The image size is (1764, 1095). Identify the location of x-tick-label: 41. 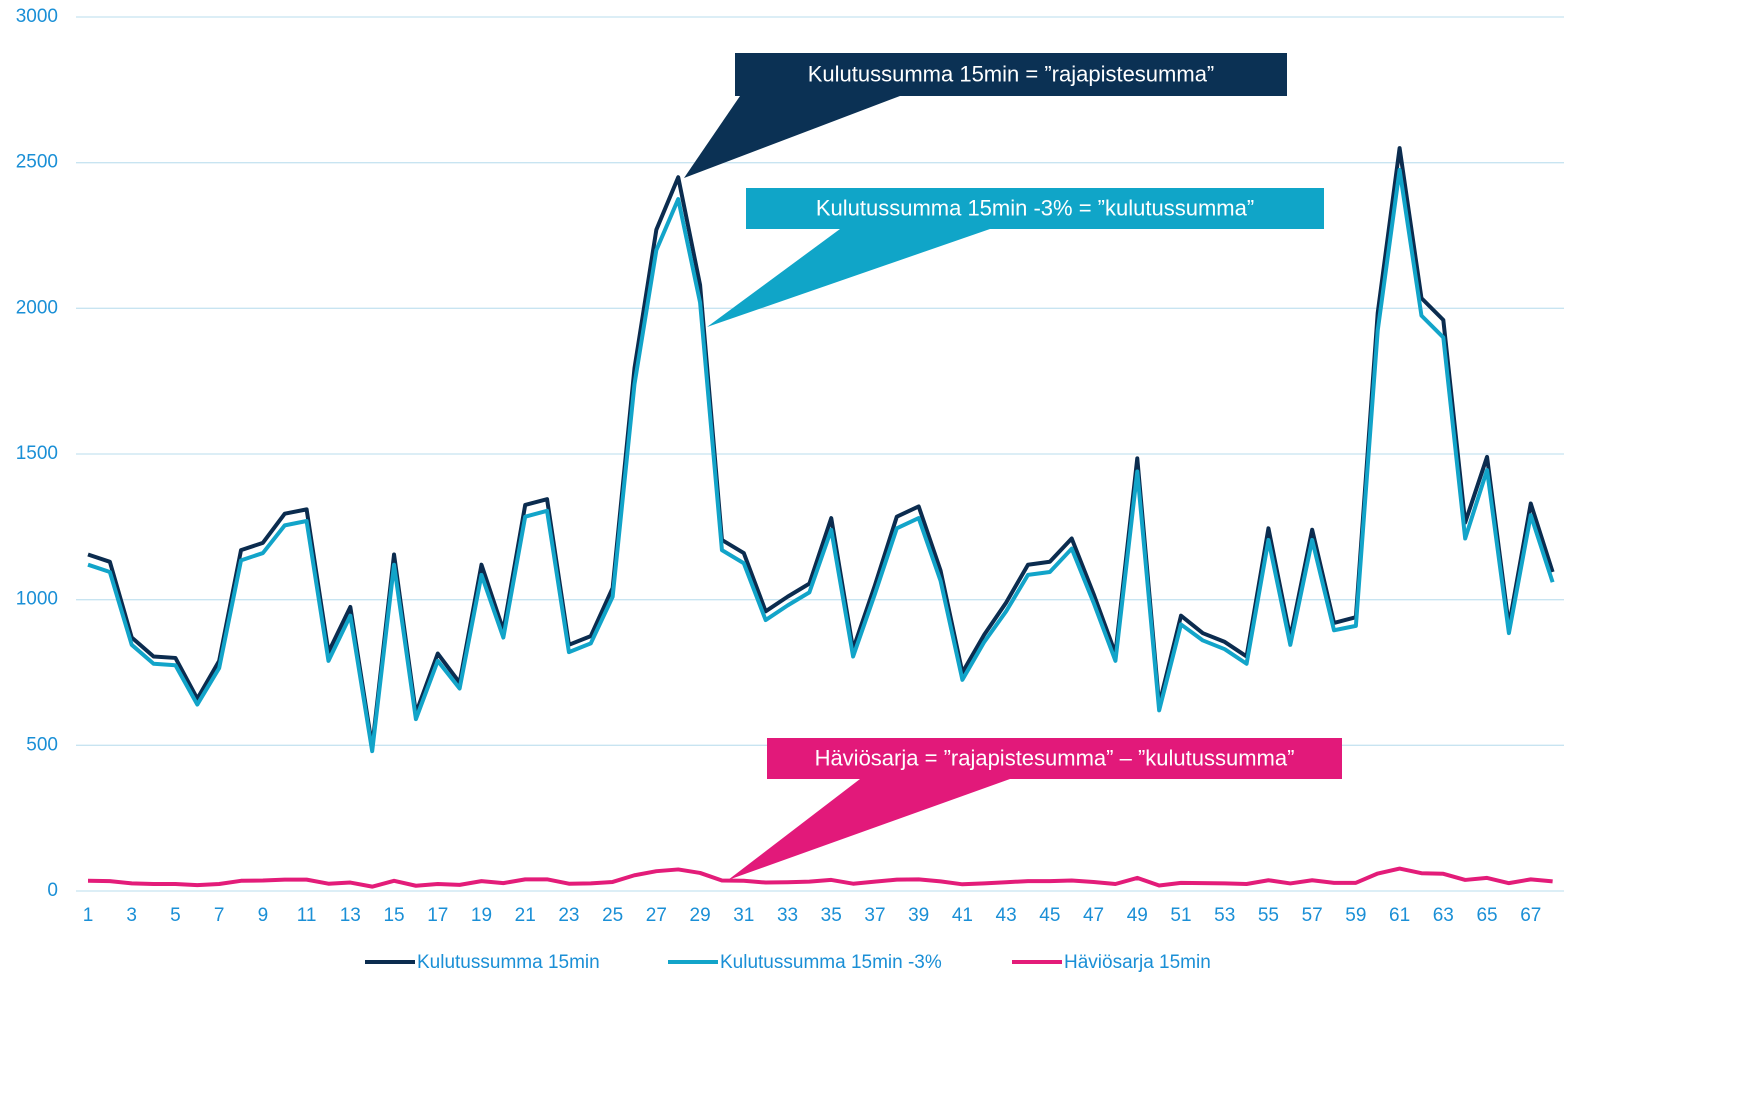
(962, 915).